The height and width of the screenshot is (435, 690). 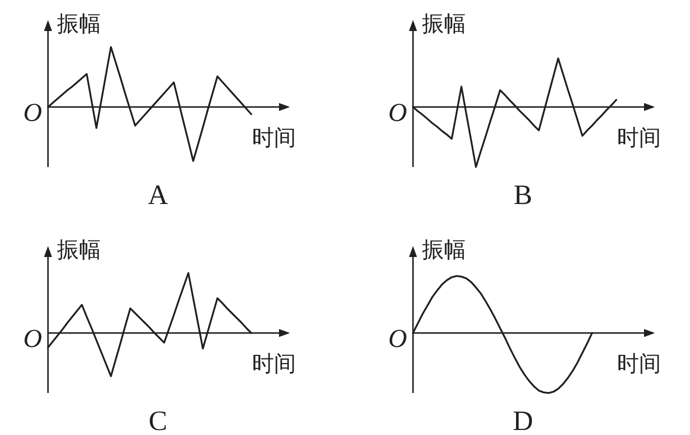 What do you see at coordinates (158, 195) in the screenshot?
I see `text: A` at bounding box center [158, 195].